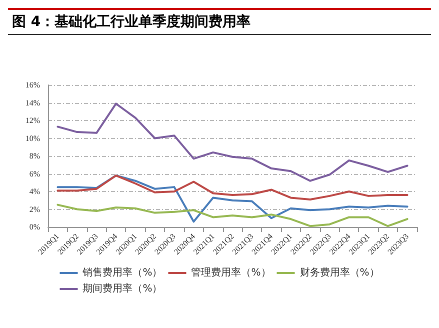  Describe the element at coordinates (32, 138) in the screenshot. I see `y-tick-label: 10%` at that location.